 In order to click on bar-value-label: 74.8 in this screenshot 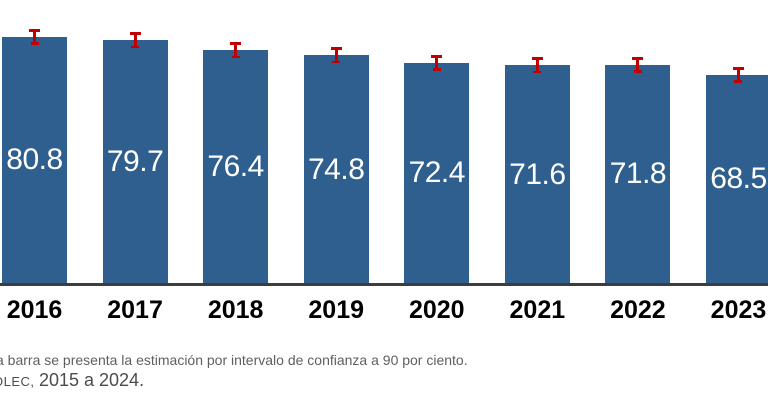, I will do `click(336, 169)`.